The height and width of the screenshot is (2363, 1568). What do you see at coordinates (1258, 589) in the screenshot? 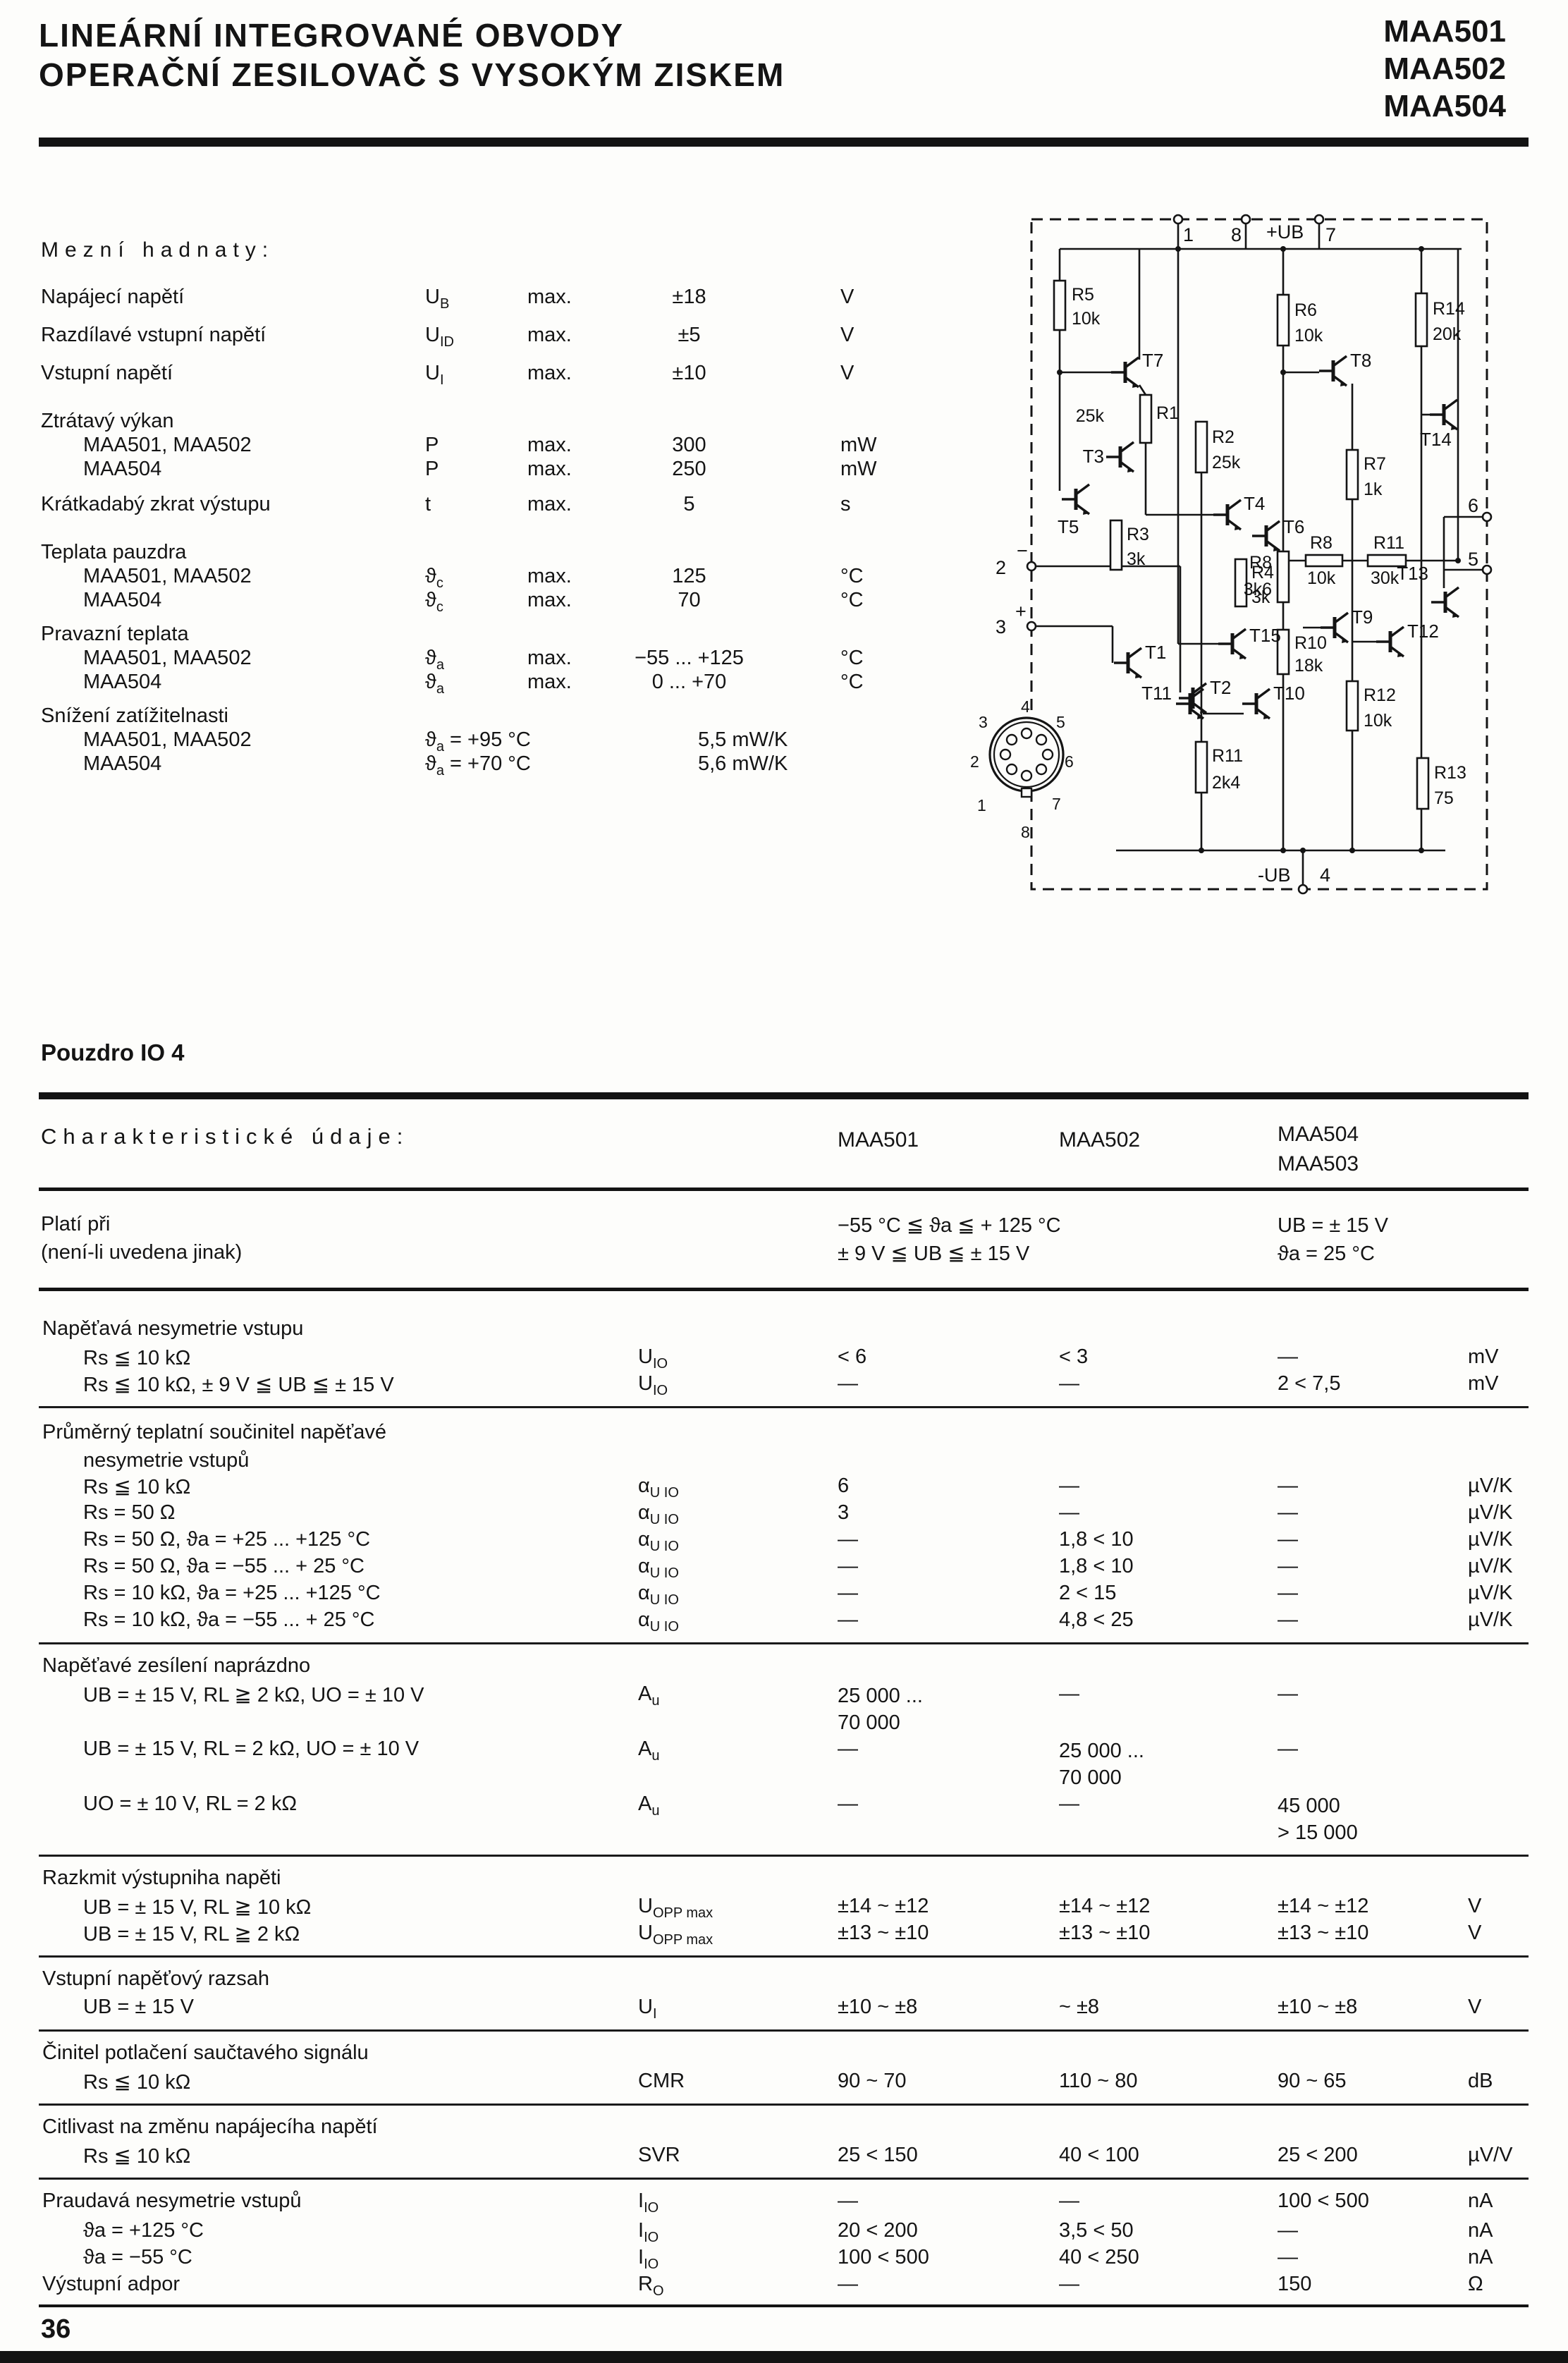
I see `resistor-value: 3k6` at bounding box center [1258, 589].